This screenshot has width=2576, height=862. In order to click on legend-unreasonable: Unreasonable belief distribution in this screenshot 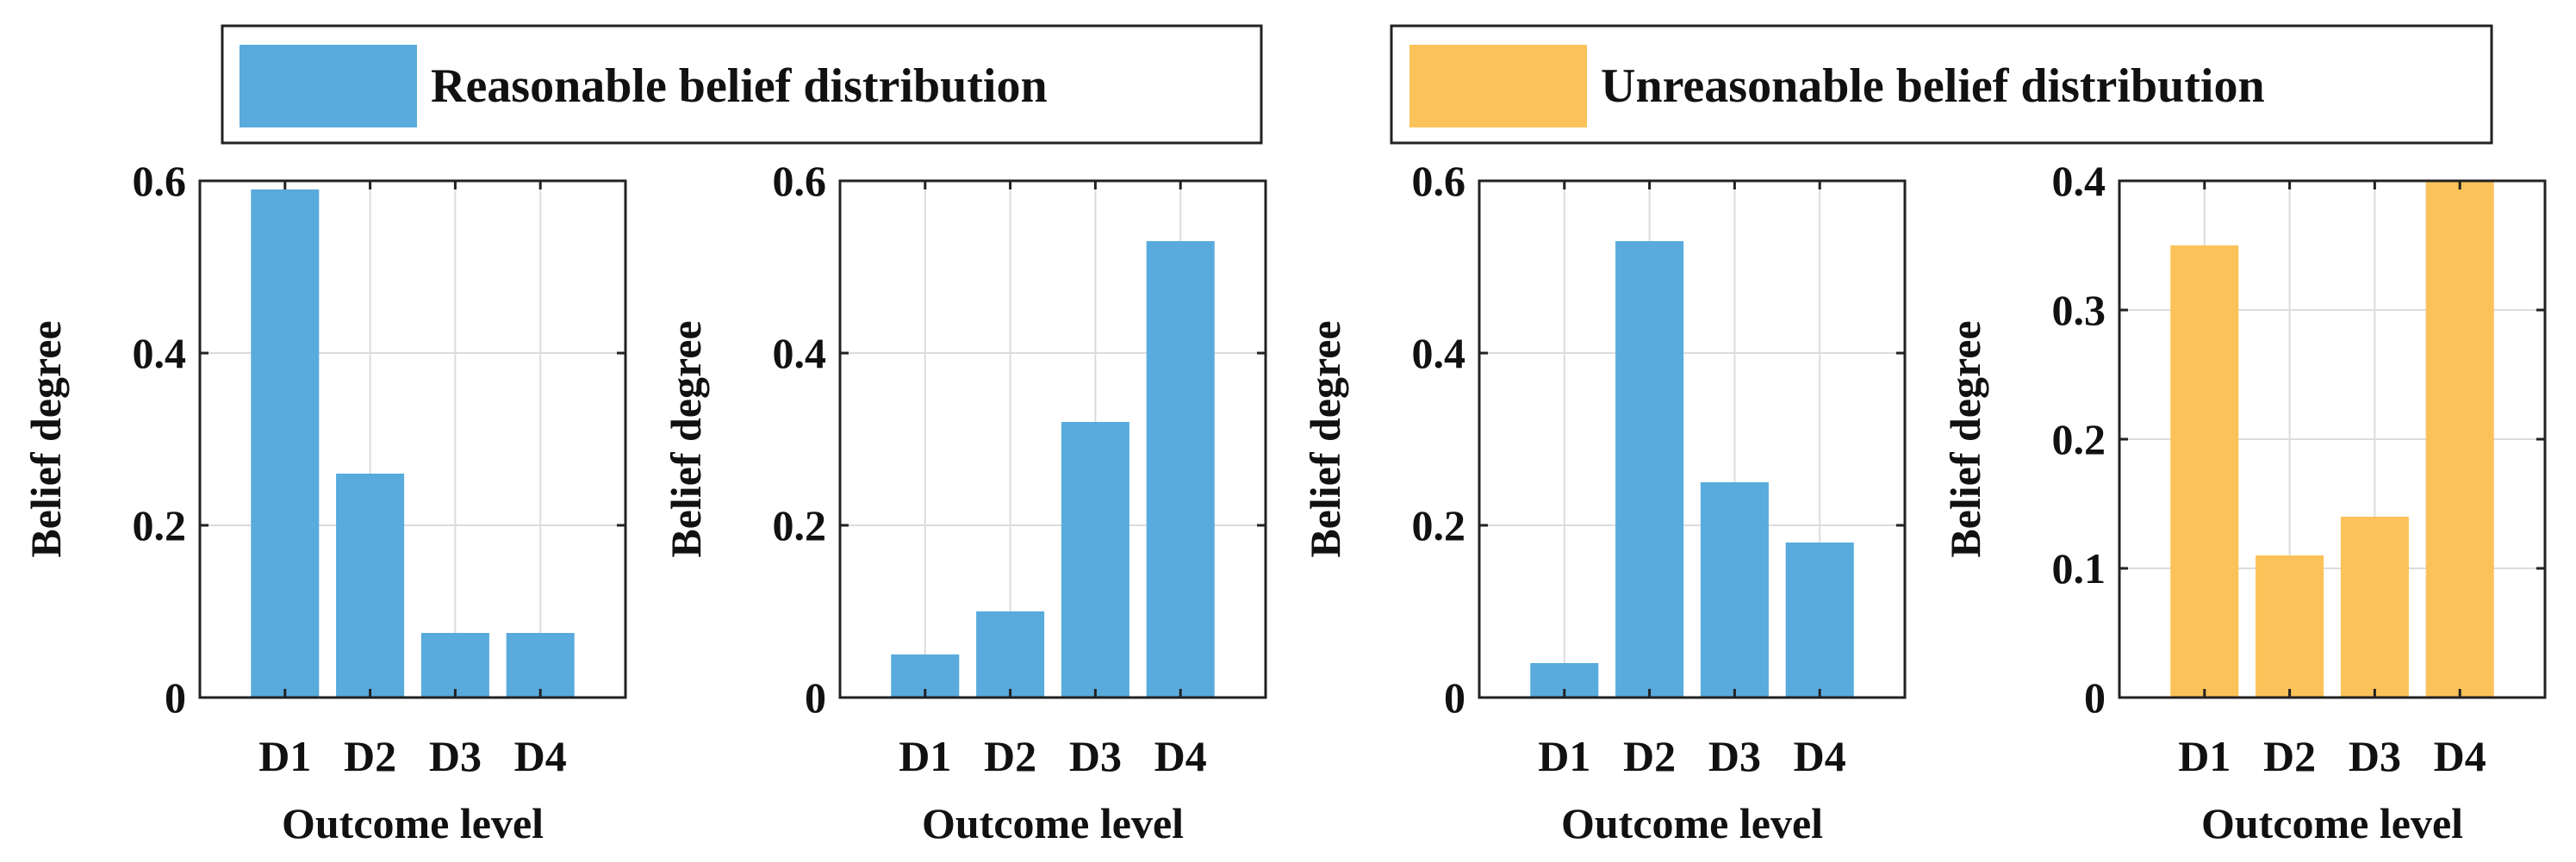, I will do `click(1942, 85)`.